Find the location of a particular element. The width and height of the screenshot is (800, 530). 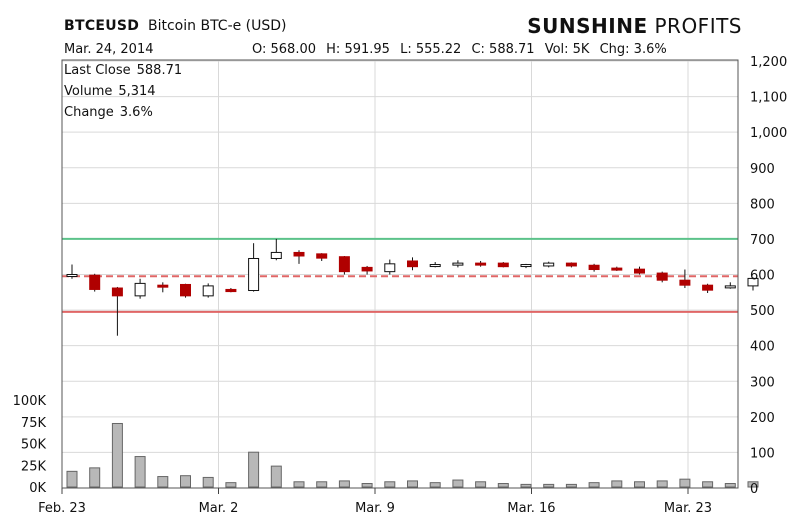

reference-lines is located at coordinates (400, 275).